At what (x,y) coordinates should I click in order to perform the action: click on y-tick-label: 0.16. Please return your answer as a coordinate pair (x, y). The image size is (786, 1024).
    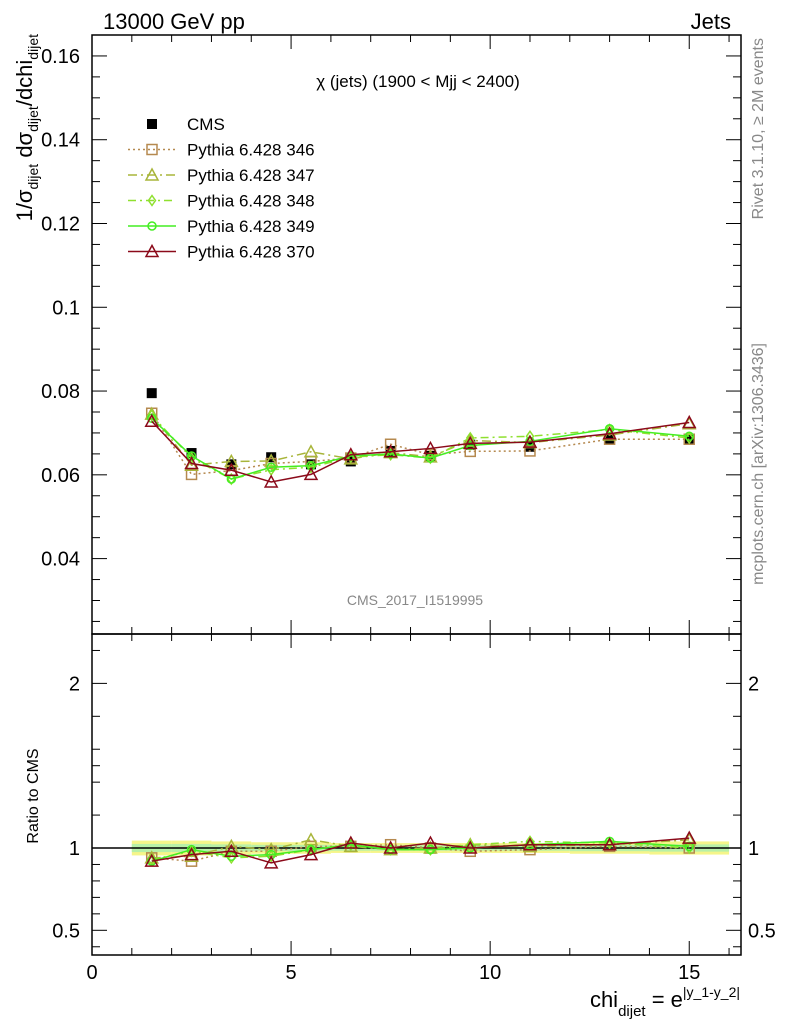
    Looking at the image, I should click on (60, 57).